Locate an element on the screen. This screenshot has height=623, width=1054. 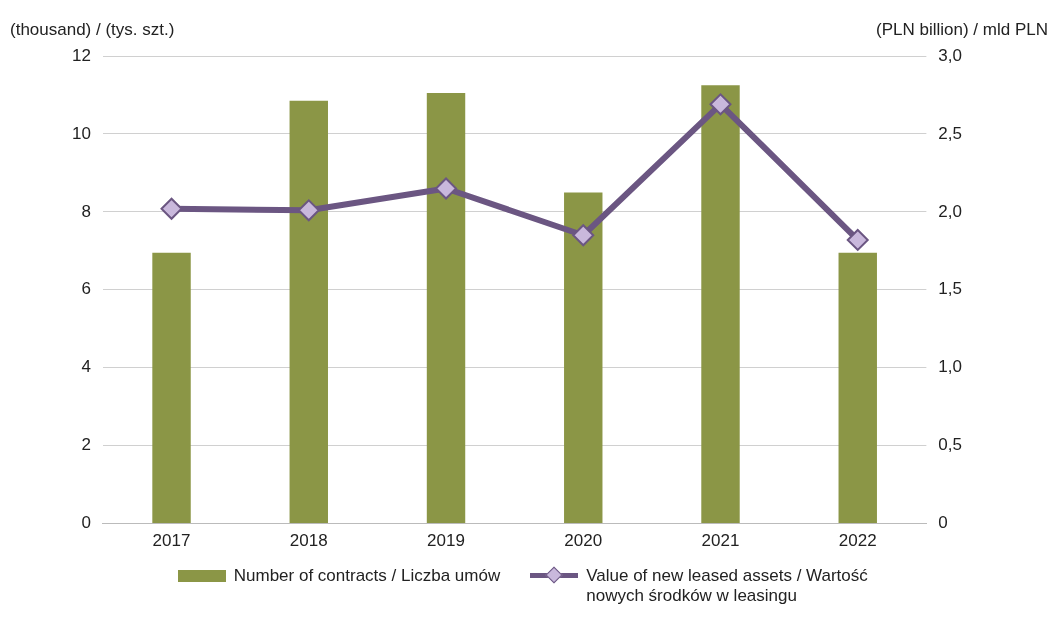
y2-tick-label: 0,5 is located at coordinates (950, 445).